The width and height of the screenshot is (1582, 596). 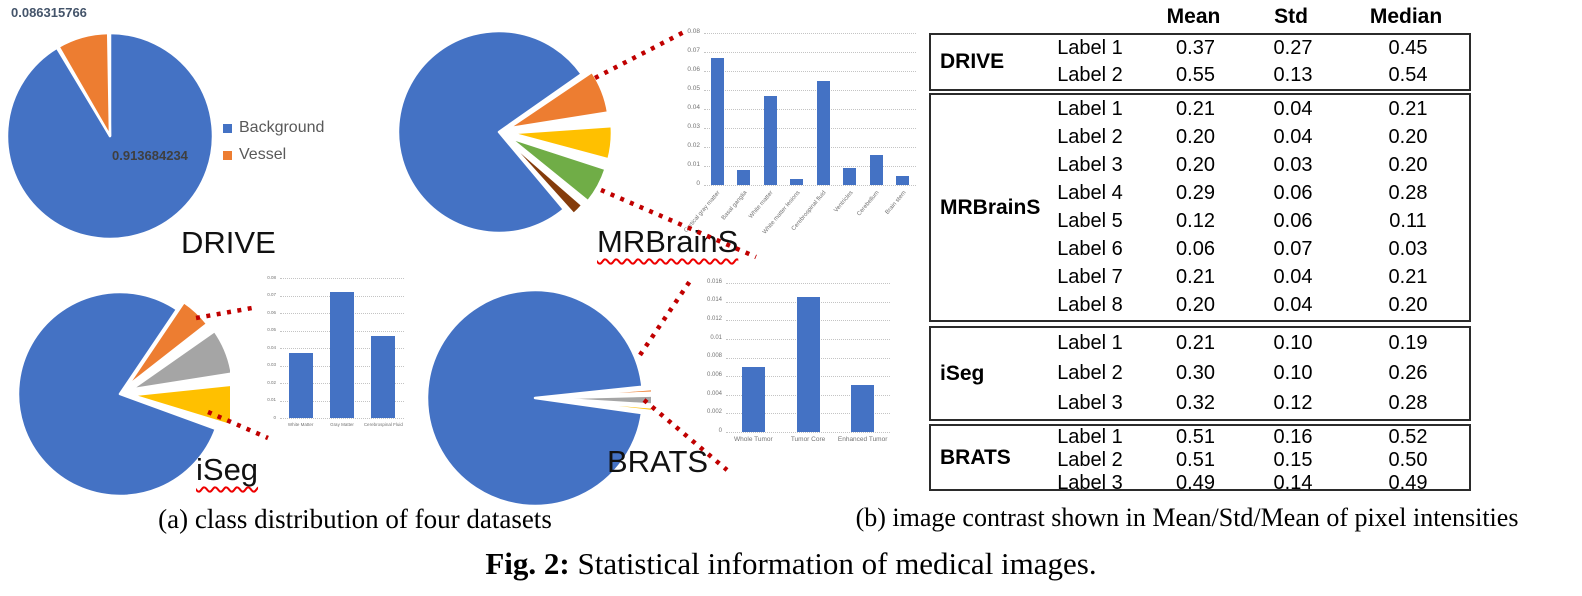 What do you see at coordinates (714, 300) in the screenshot?
I see `y-tick-label: 0.014` at bounding box center [714, 300].